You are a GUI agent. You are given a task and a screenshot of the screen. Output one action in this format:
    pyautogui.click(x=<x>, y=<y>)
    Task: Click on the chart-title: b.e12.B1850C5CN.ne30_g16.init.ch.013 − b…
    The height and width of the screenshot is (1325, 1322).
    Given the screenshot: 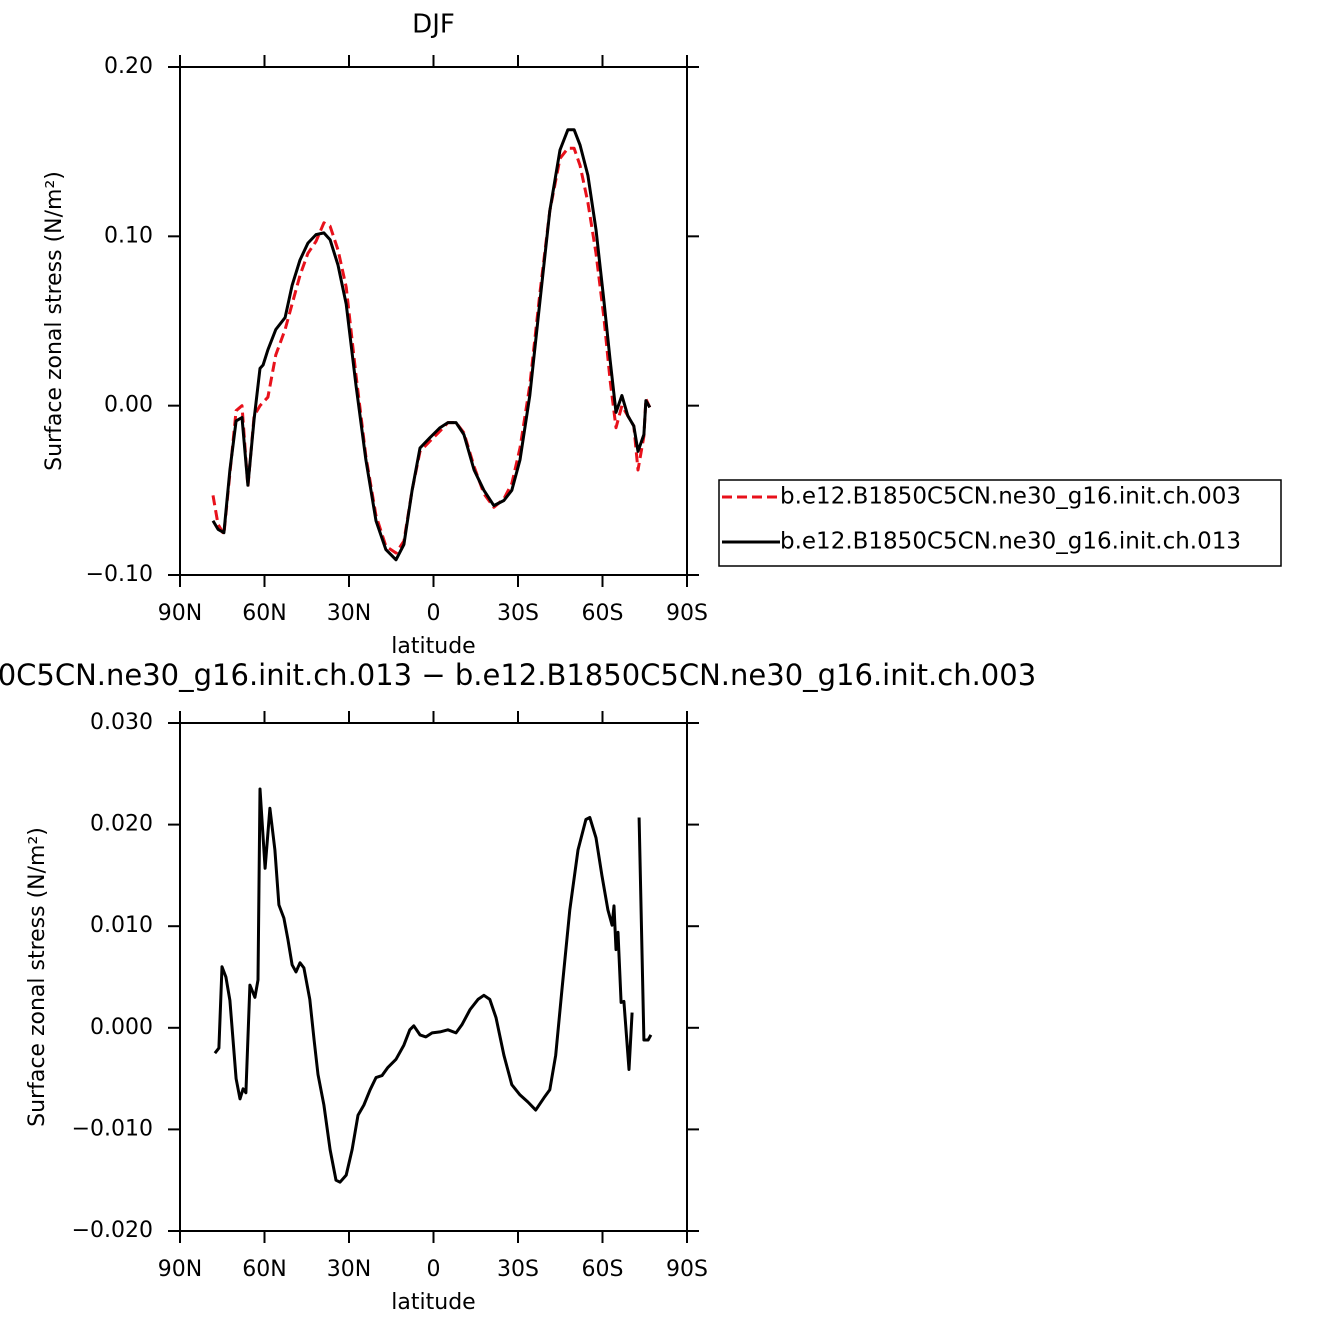 What is the action you would take?
    pyautogui.click(x=518, y=675)
    